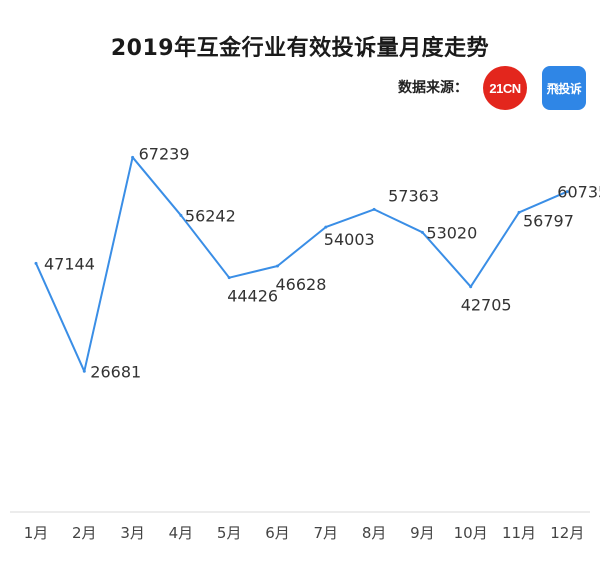  I want to click on x-tick-label: 2月, so click(84, 533).